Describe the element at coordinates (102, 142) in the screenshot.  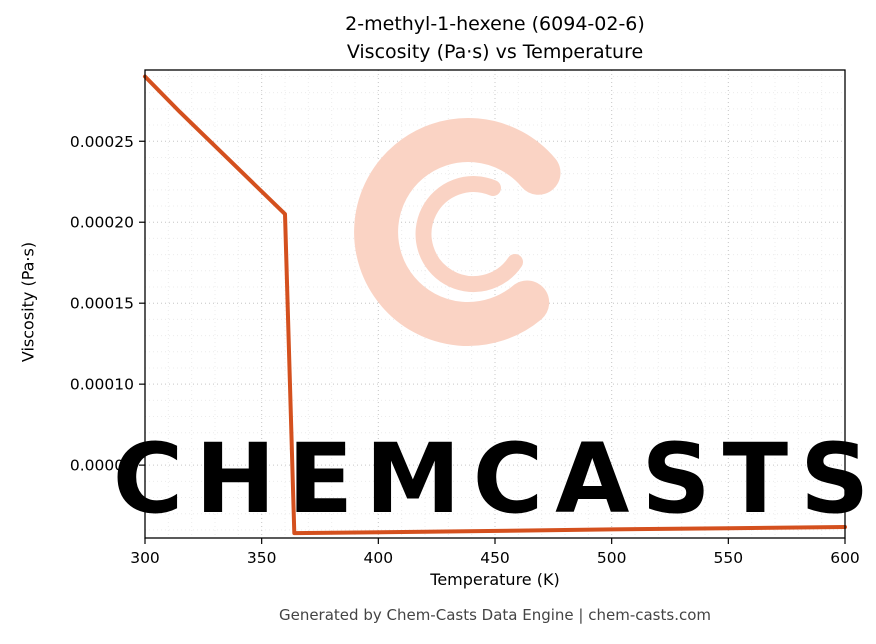
I see `y-tick-label: 0.00025` at that location.